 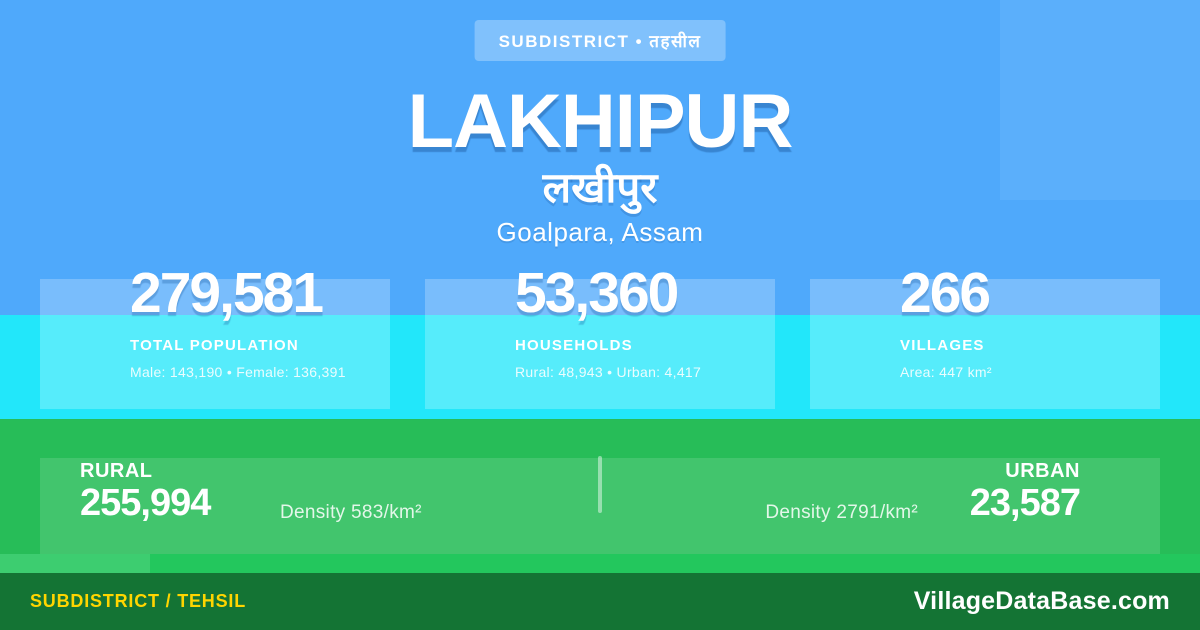 I want to click on breakdown-panel, so click(x=600, y=506).